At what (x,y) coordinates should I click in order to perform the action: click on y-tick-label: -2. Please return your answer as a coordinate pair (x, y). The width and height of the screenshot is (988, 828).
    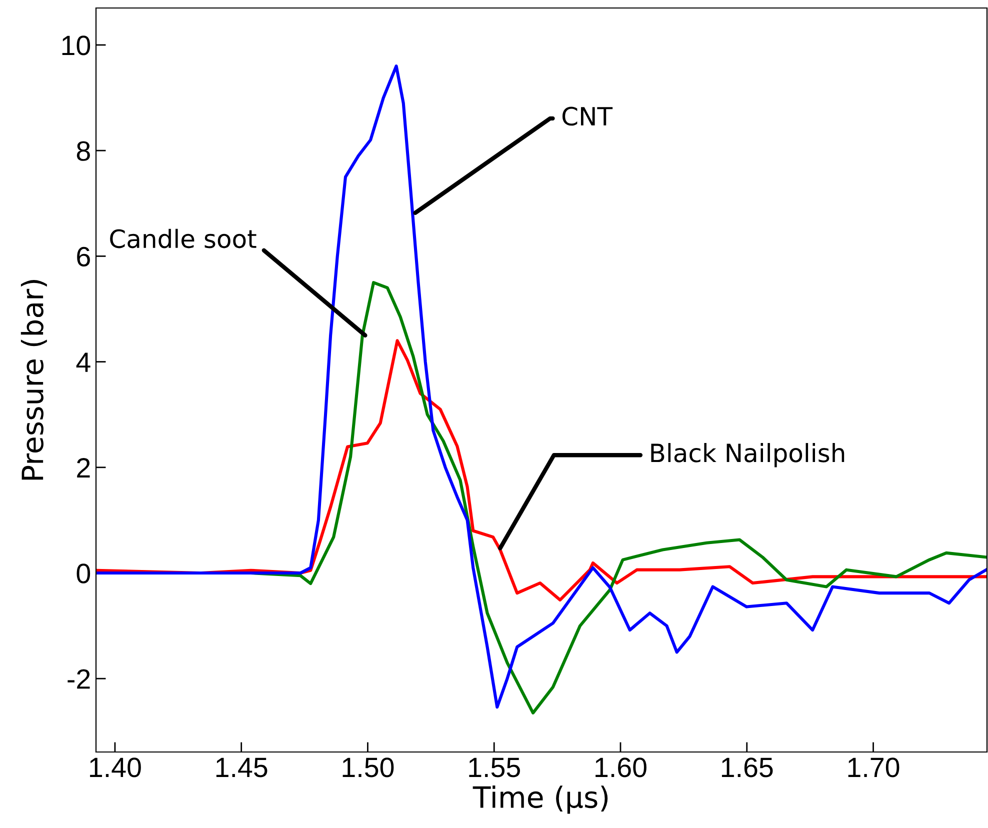
    Looking at the image, I should click on (79, 679).